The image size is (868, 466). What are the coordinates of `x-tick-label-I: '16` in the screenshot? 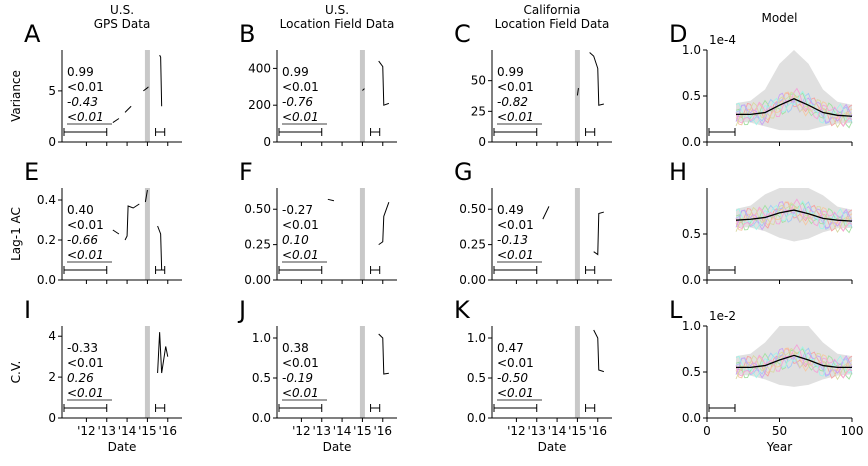 It's located at (167, 431).